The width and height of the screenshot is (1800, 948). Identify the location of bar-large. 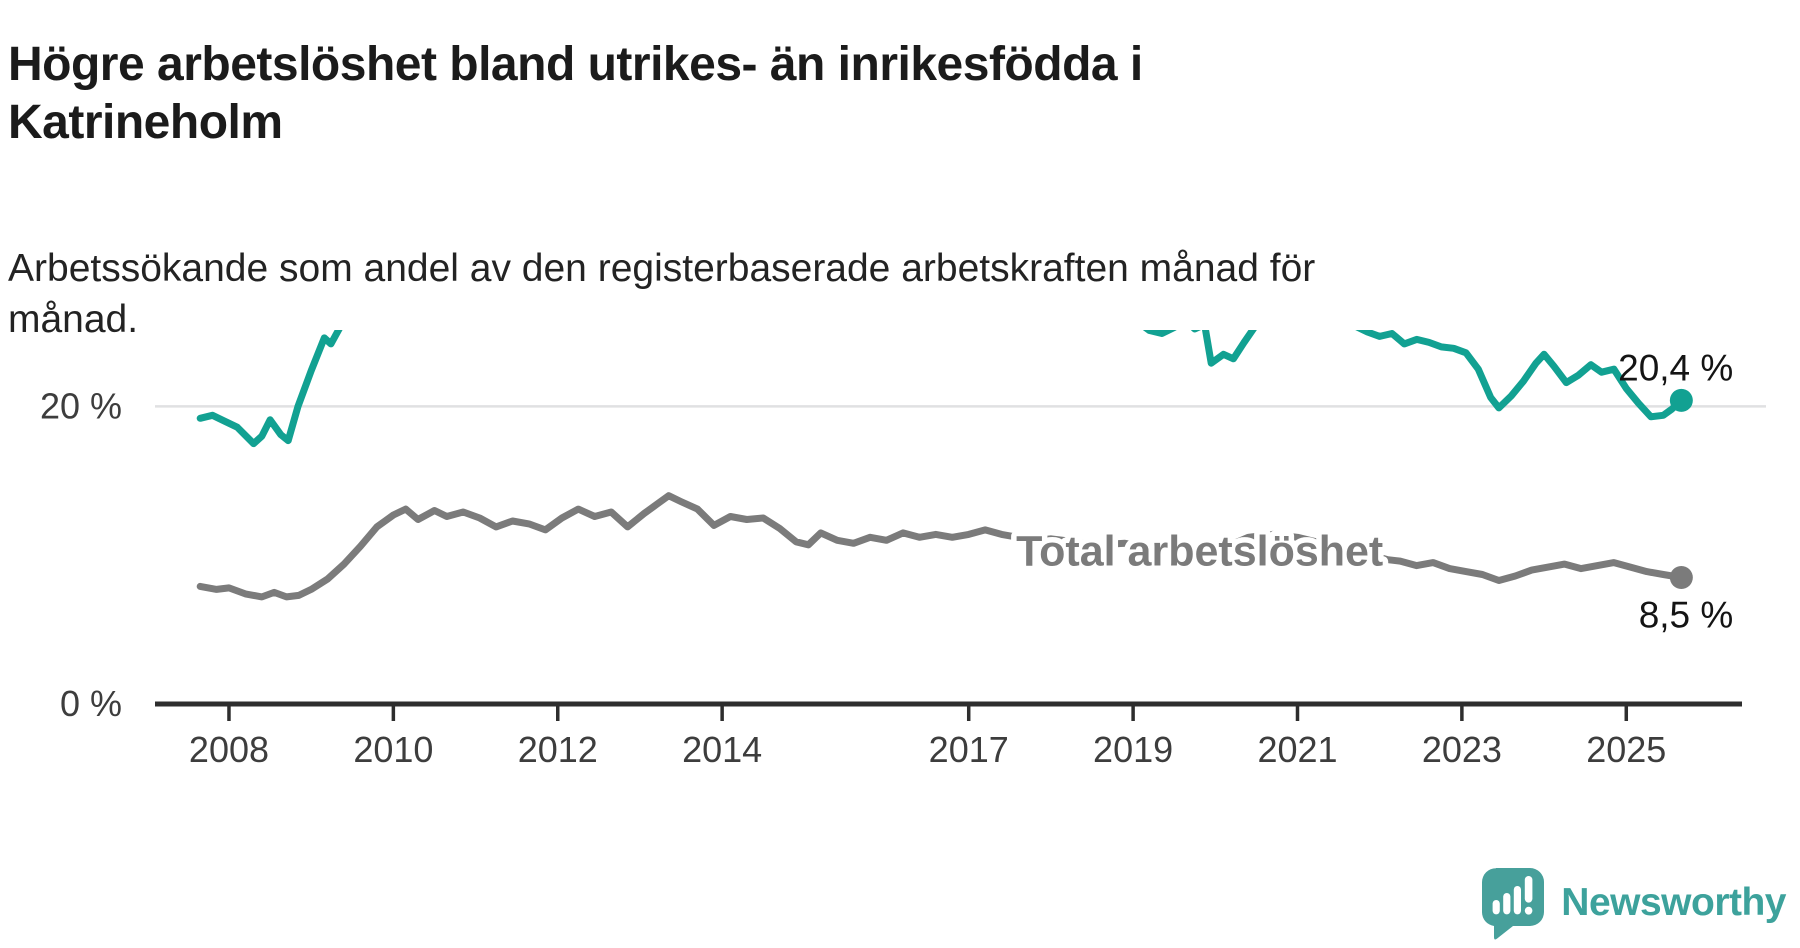
(1518, 900).